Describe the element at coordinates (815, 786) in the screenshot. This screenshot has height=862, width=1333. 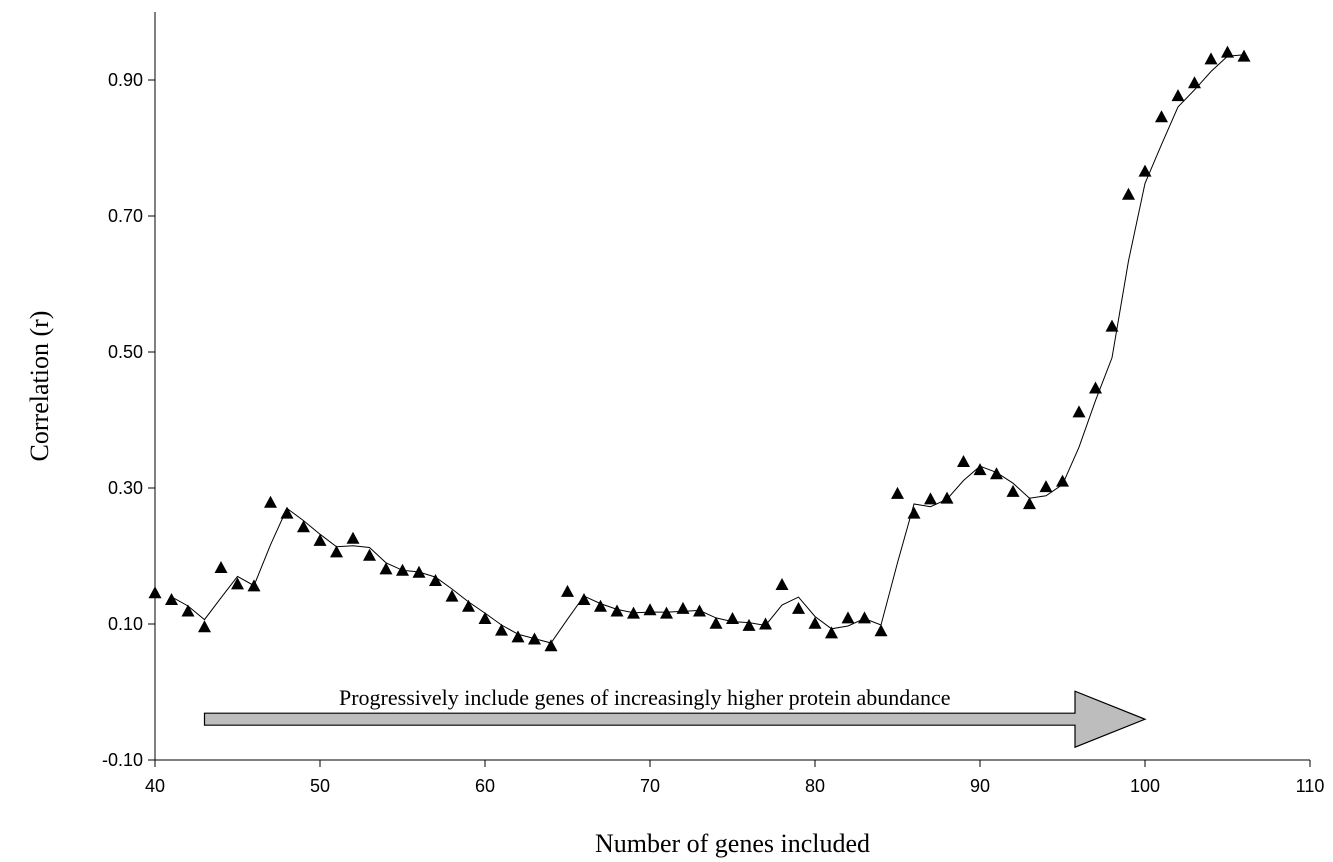
I see `x-tick-label: 80` at that location.